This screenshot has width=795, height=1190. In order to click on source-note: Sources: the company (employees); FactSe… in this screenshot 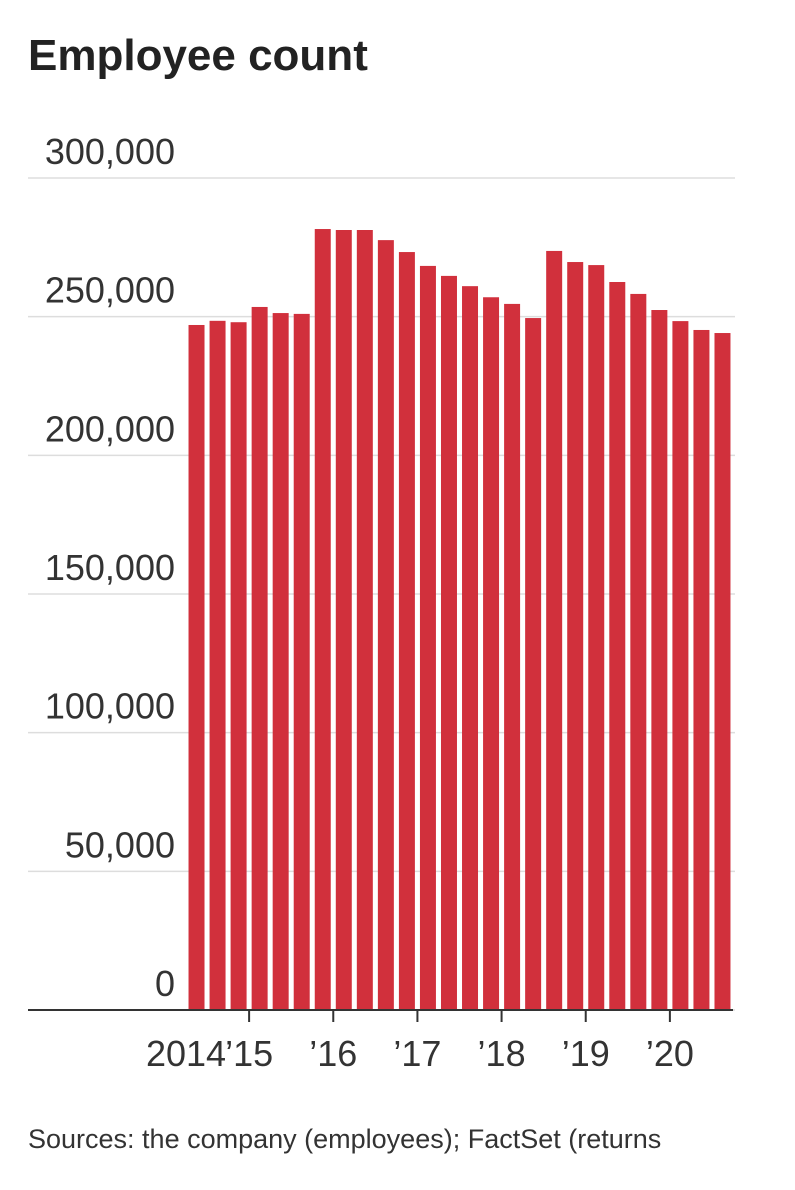, I will do `click(344, 1139)`.